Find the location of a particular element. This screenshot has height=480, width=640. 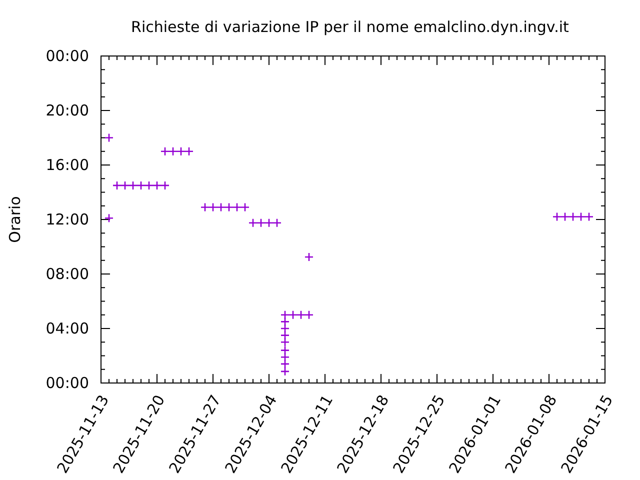

chart-title: Richieste di variazione IP per il nome emalclino.dyn.ingv.it is located at coordinates (350, 27).